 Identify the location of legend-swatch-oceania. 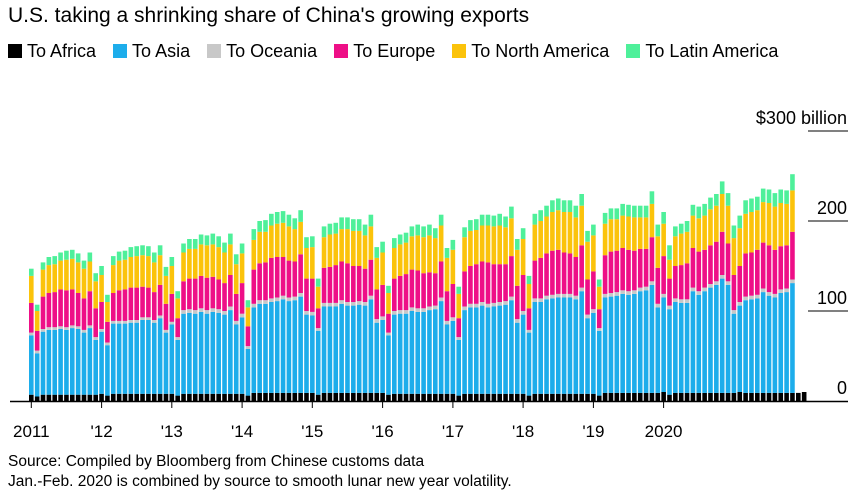
(214, 51).